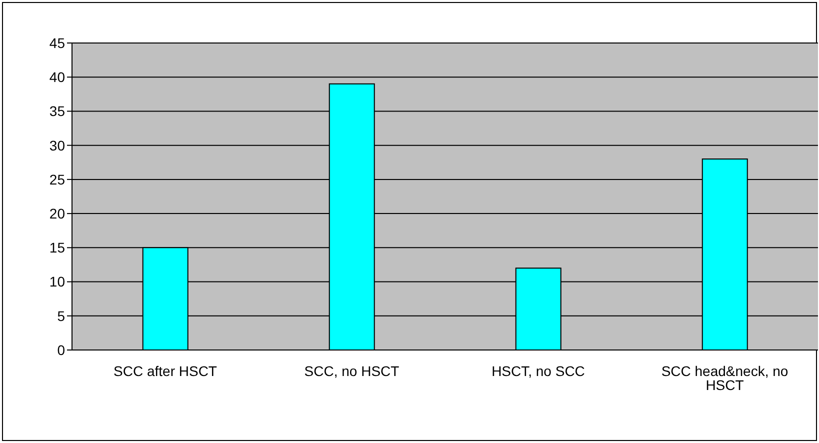  What do you see at coordinates (57, 111) in the screenshot?
I see `y-tick-label: 35` at bounding box center [57, 111].